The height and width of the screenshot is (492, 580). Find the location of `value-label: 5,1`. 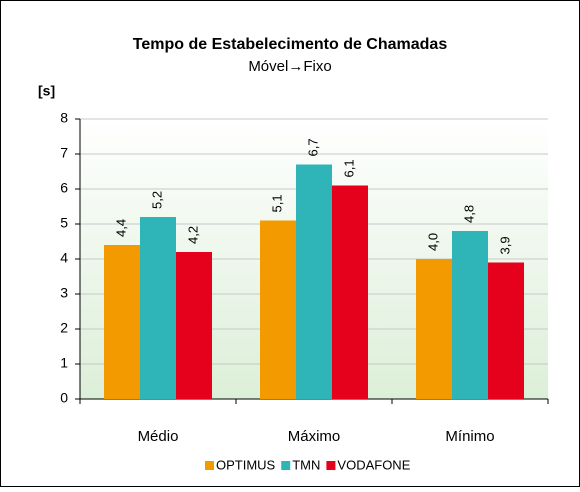

value-label: 5,1 is located at coordinates (276, 203).